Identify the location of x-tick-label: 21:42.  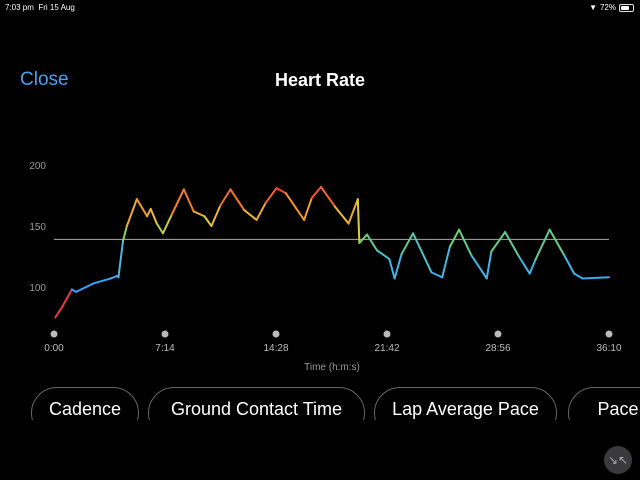
(386, 348).